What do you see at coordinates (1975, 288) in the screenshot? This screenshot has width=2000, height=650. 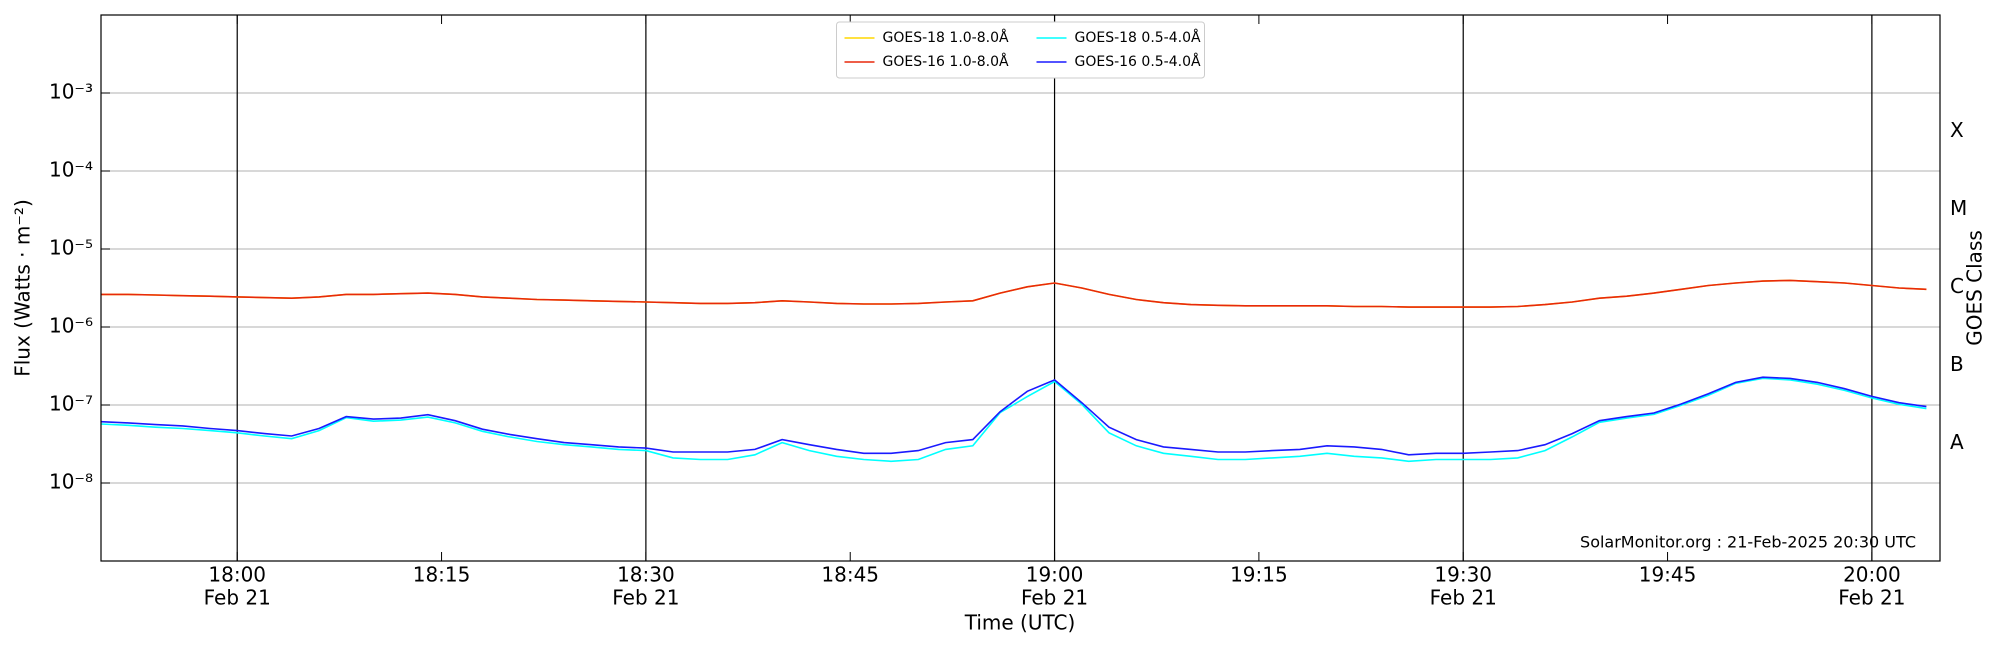 I see `y2-axis-label: GOES Class` at bounding box center [1975, 288].